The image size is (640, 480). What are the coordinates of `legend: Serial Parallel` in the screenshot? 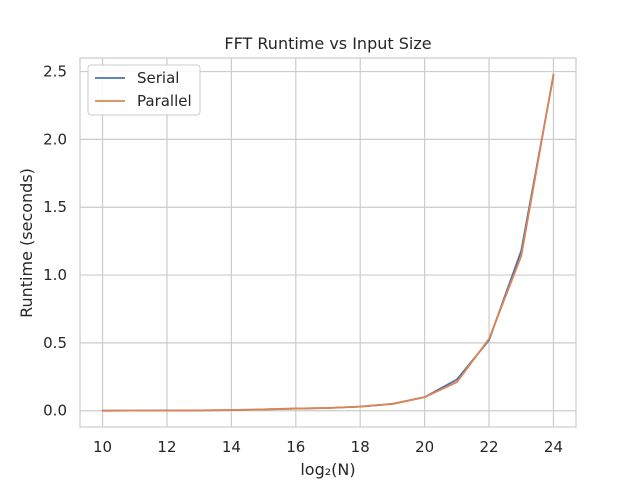 It's located at (144, 90).